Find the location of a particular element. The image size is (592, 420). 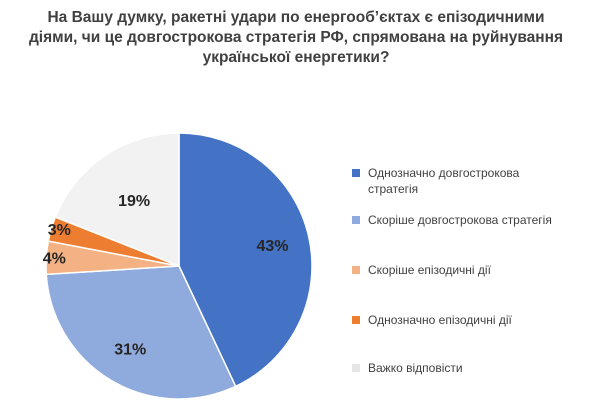

data-label-1: 31% is located at coordinates (130, 349).